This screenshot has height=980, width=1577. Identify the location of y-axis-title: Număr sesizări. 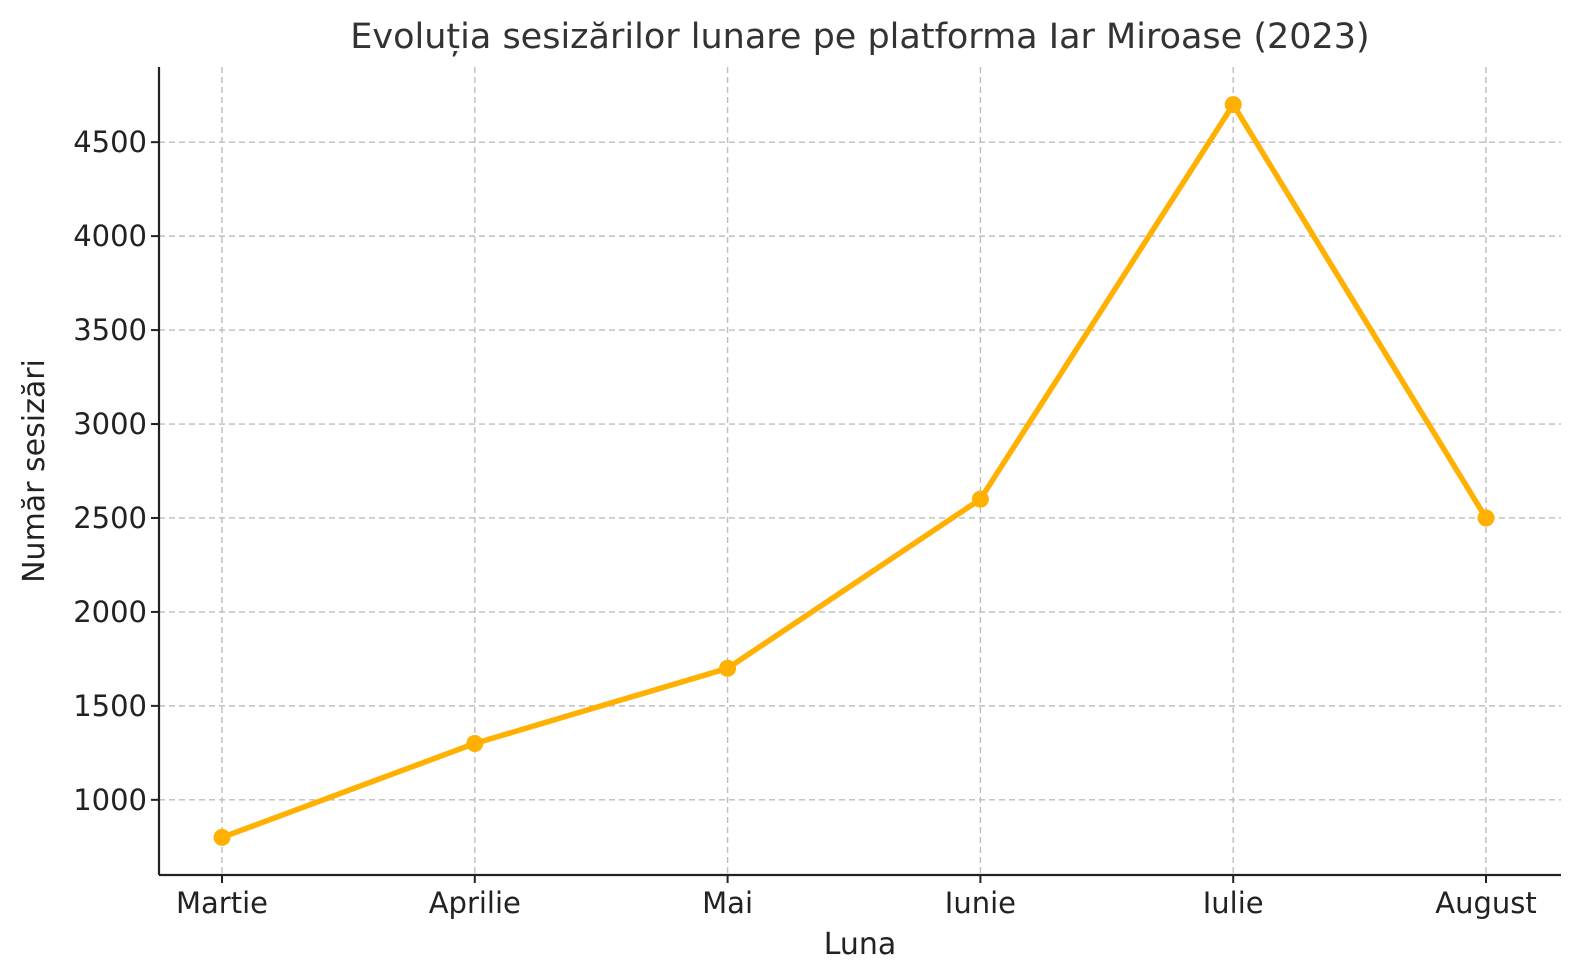
(34, 471).